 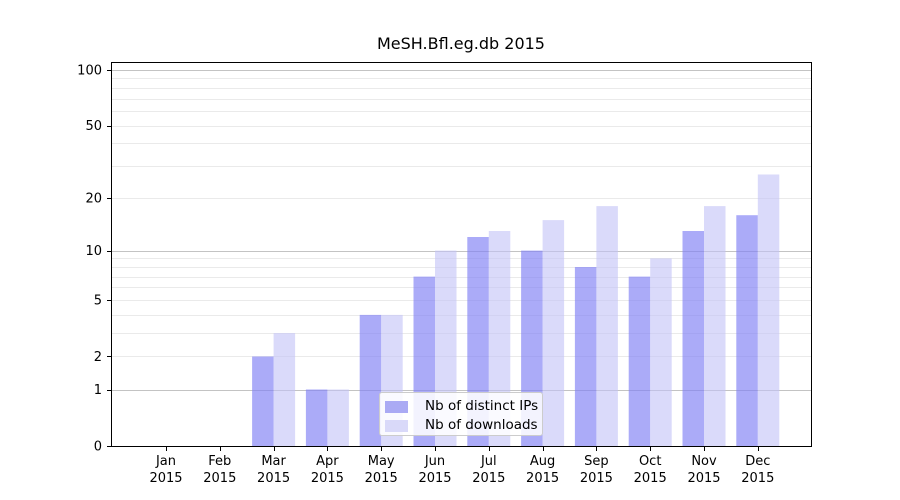 What do you see at coordinates (338, 417) in the screenshot?
I see `bar-downloads-apr` at bounding box center [338, 417].